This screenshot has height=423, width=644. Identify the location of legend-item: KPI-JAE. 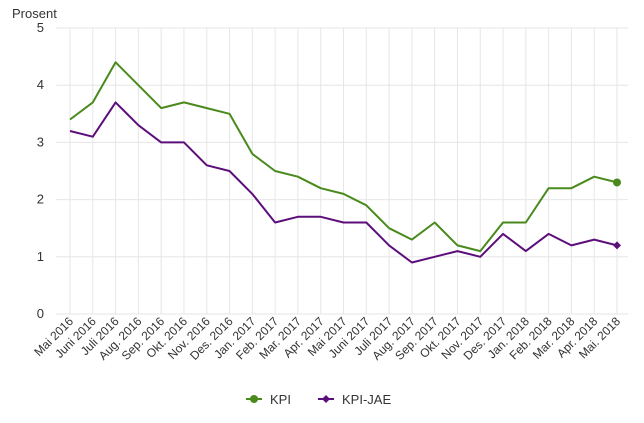
(354, 399).